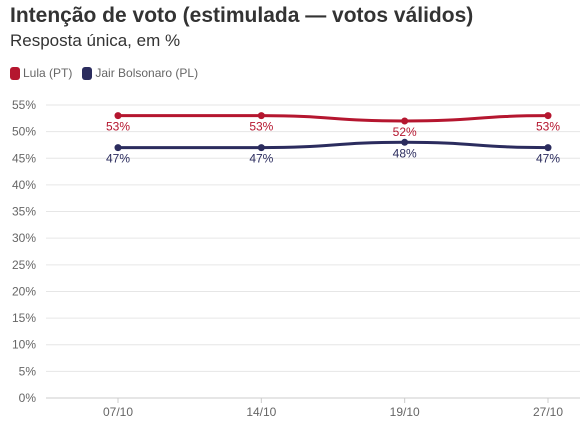 Image resolution: width=580 pixels, height=427 pixels. What do you see at coordinates (24, 212) in the screenshot?
I see `y-tick-label: 35%` at bounding box center [24, 212].